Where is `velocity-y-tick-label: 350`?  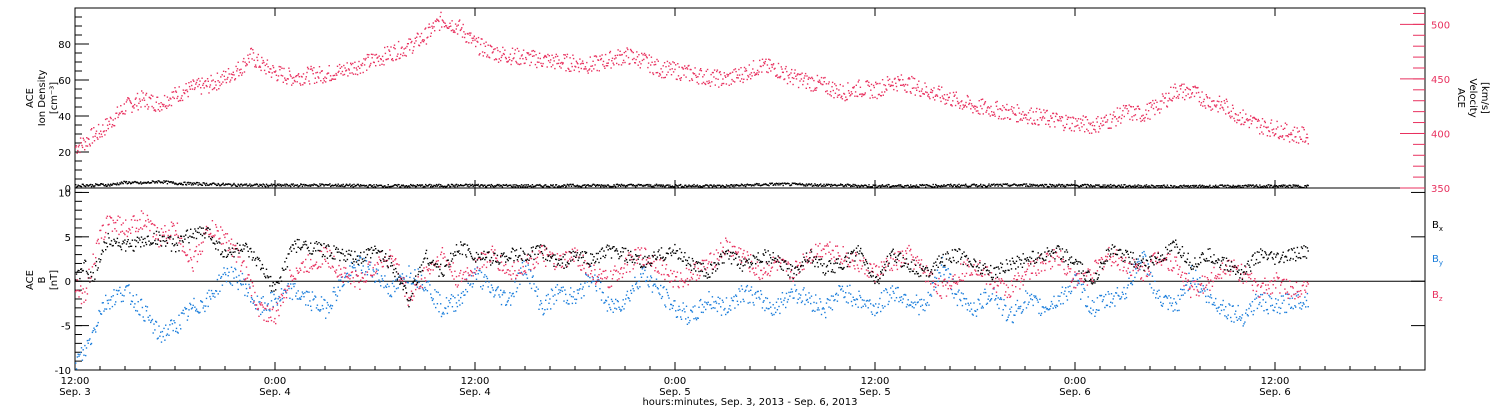 velocity-y-tick-label: 350 is located at coordinates (1440, 189).